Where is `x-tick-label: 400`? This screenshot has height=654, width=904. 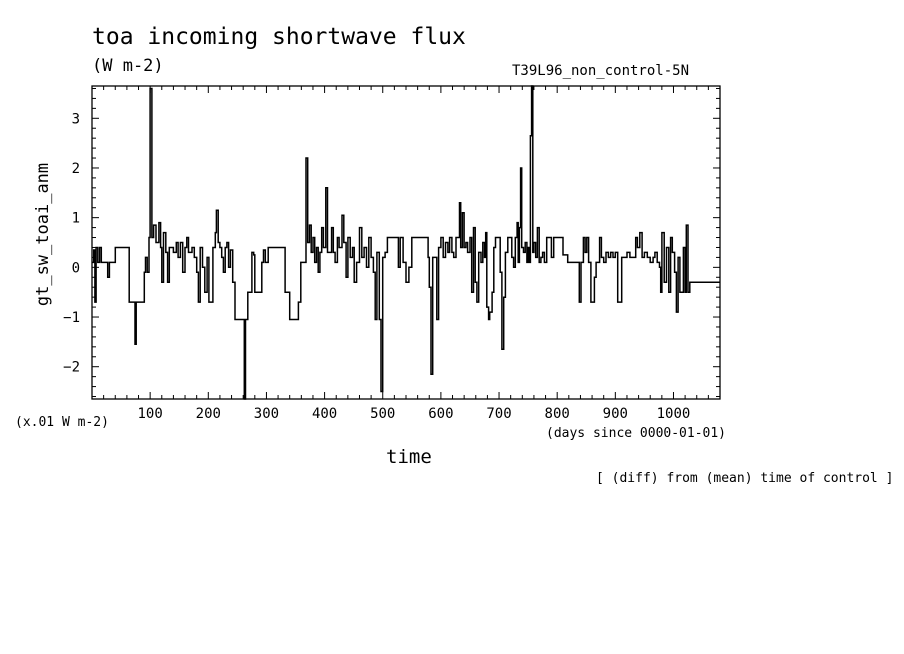
x-tick-label: 400 is located at coordinates (324, 414).